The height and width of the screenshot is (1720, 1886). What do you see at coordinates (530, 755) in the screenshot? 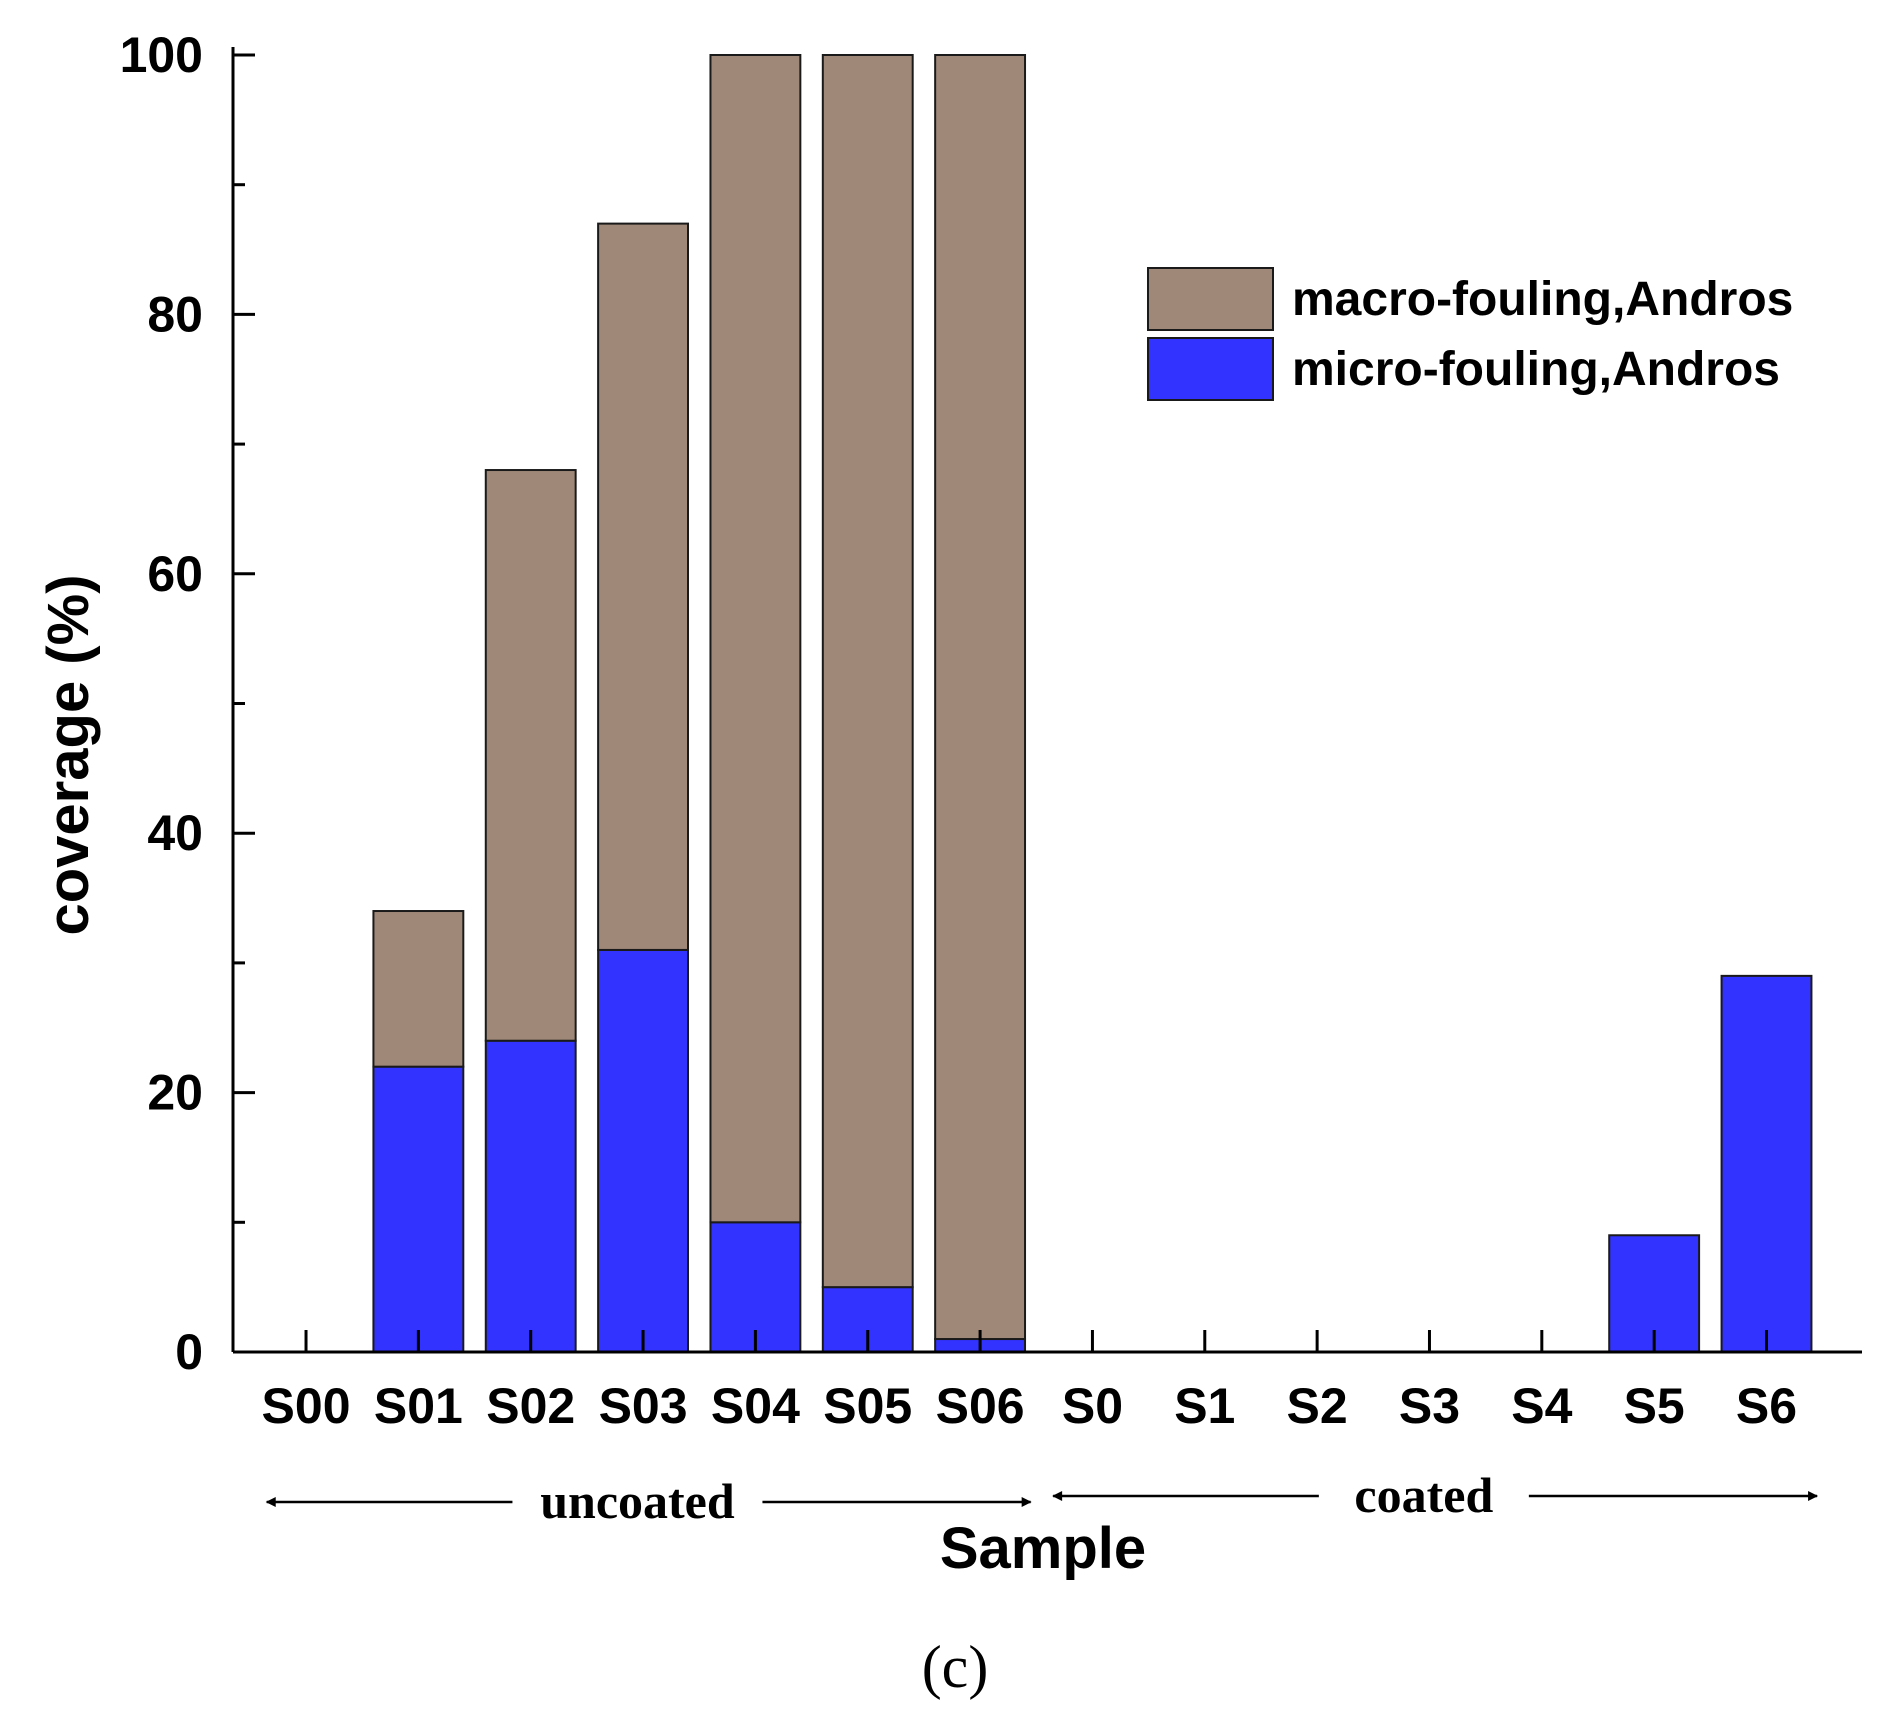
I see `bar-S02-macro` at bounding box center [530, 755].